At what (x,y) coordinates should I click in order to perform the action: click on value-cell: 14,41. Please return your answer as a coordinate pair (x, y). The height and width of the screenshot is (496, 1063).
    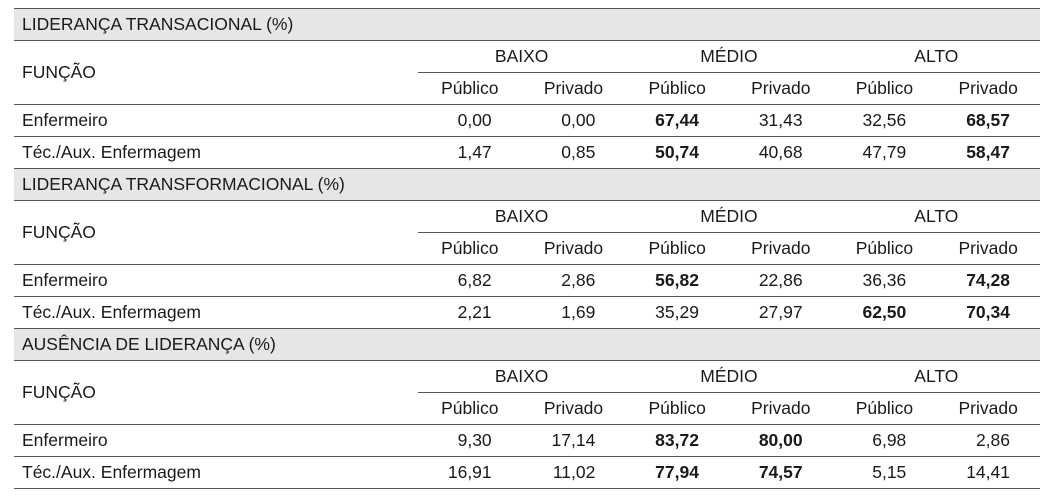
    Looking at the image, I should click on (988, 472).